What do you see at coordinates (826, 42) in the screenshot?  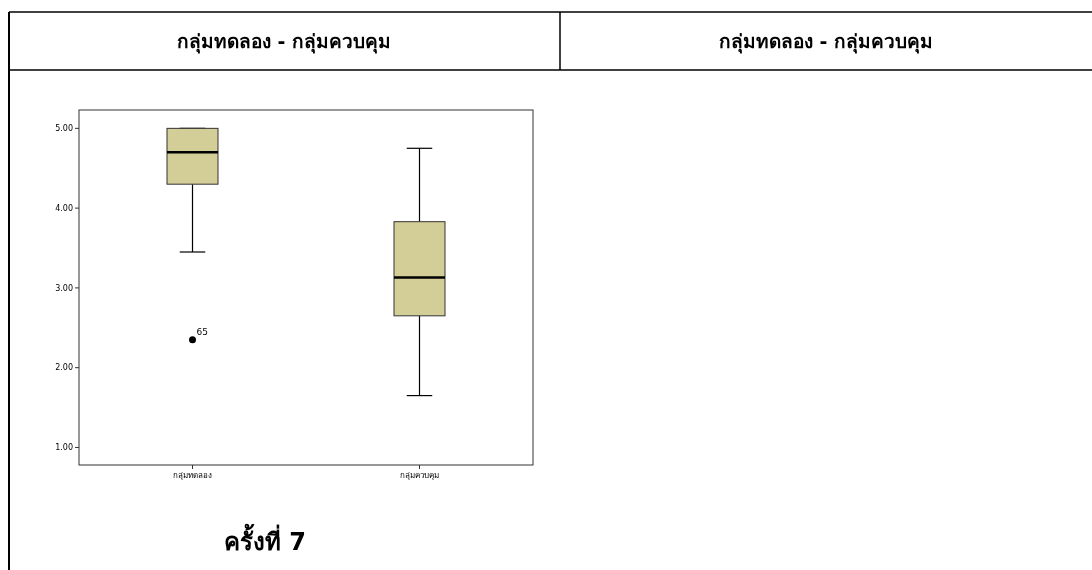 I see `text: กลุ่มทดลอง - กลุ่มควบคุม` at bounding box center [826, 42].